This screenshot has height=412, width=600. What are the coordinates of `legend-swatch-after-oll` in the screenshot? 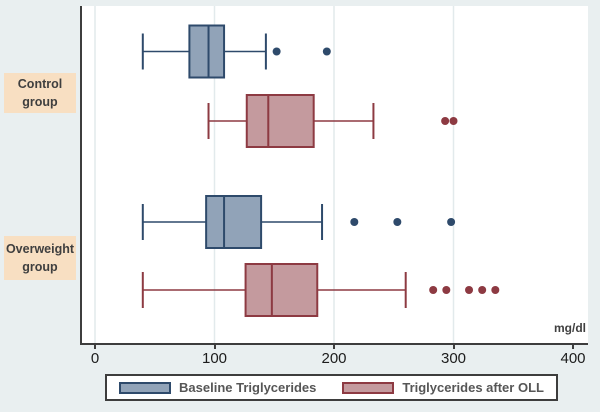 It's located at (368, 387).